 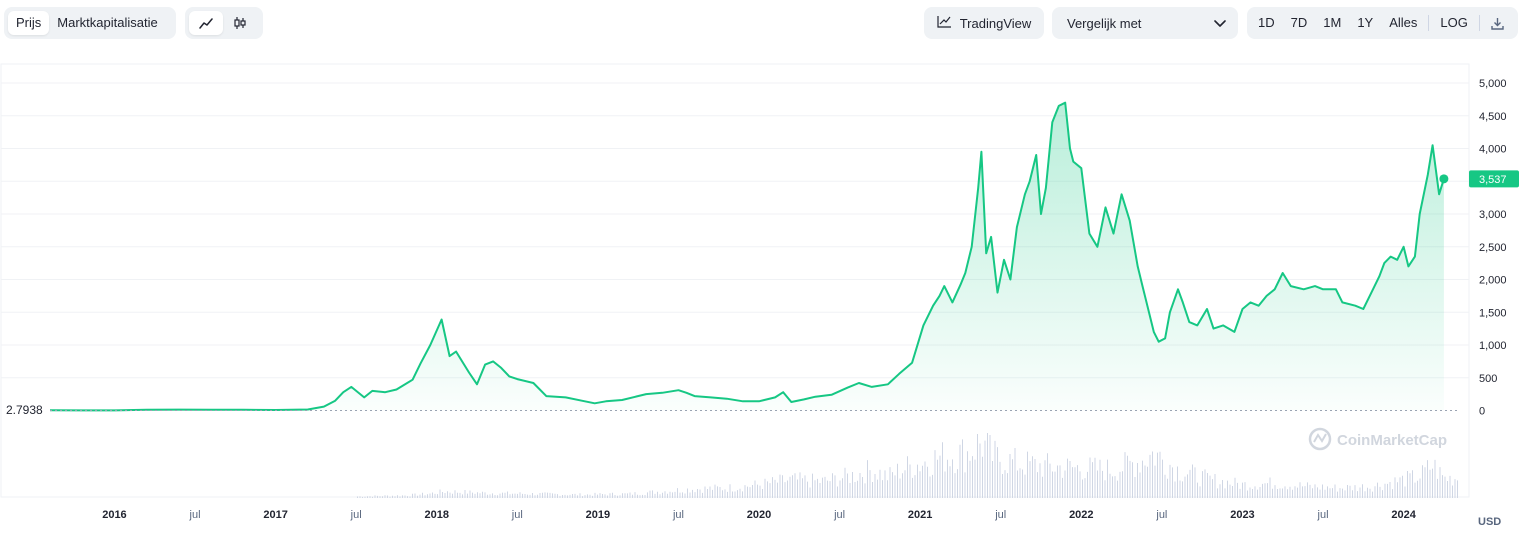 I want to click on chart-mode-toggle, so click(x=224, y=23).